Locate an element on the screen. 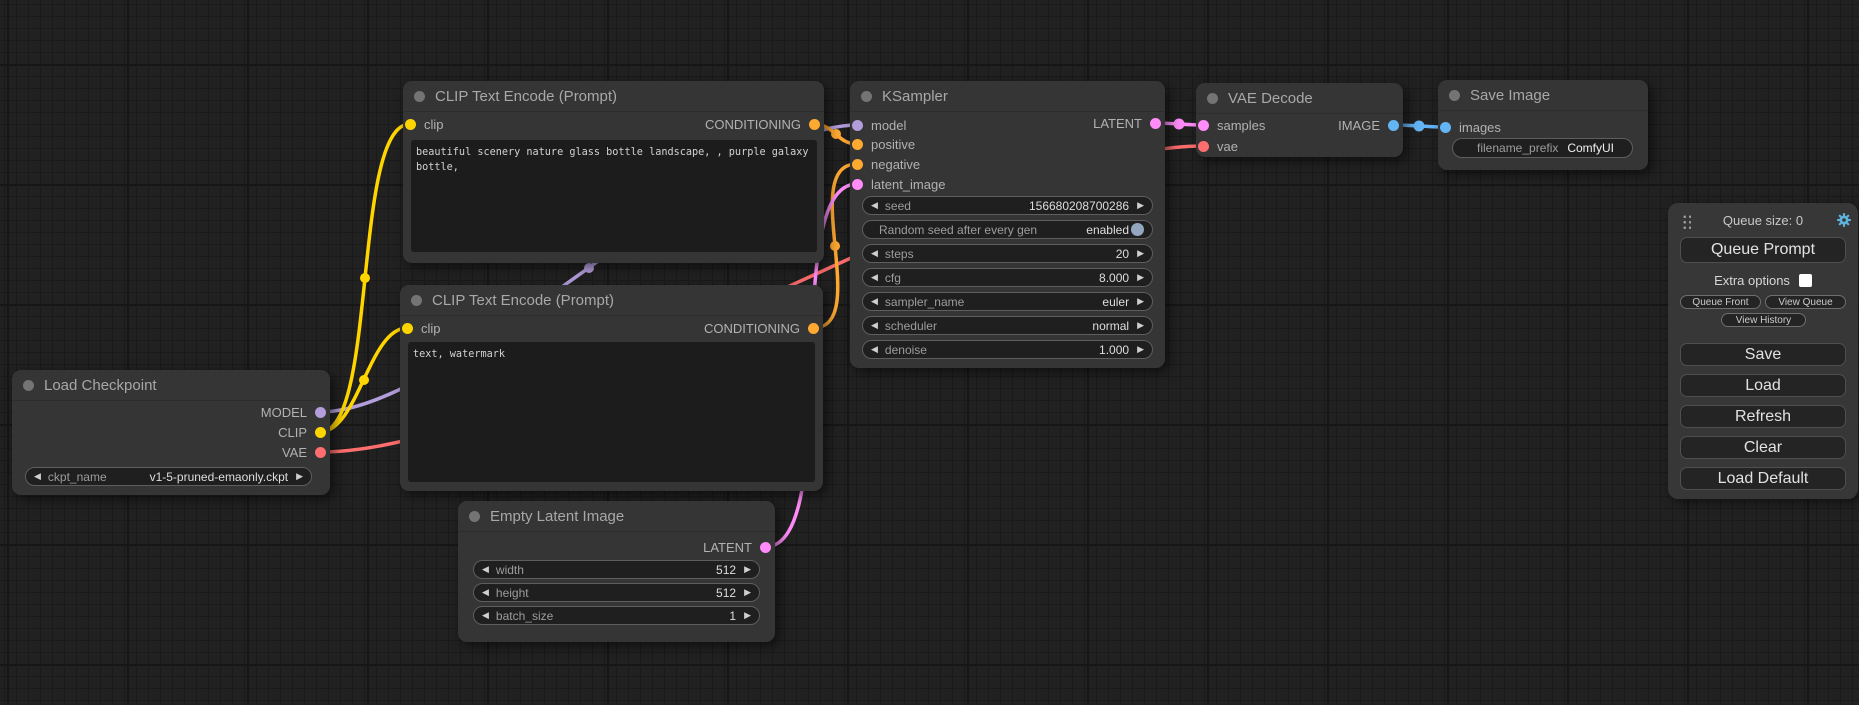 This screenshot has width=1859, height=705. input-slot-samples: samples is located at coordinates (1231, 125).